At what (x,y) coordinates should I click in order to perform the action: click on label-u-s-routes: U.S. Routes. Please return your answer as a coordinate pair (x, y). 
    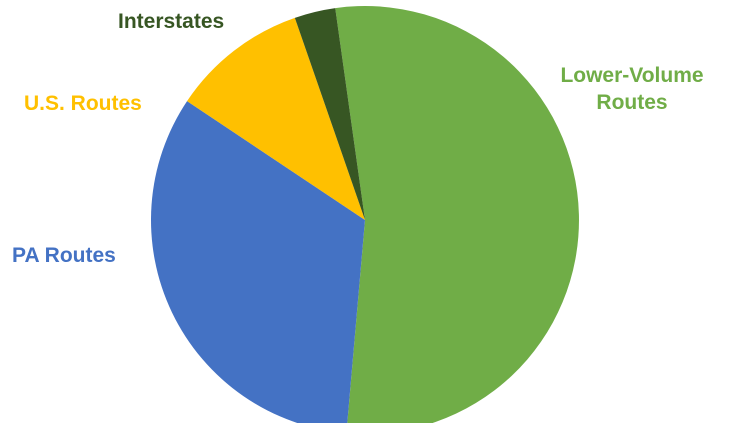
    Looking at the image, I should click on (83, 103).